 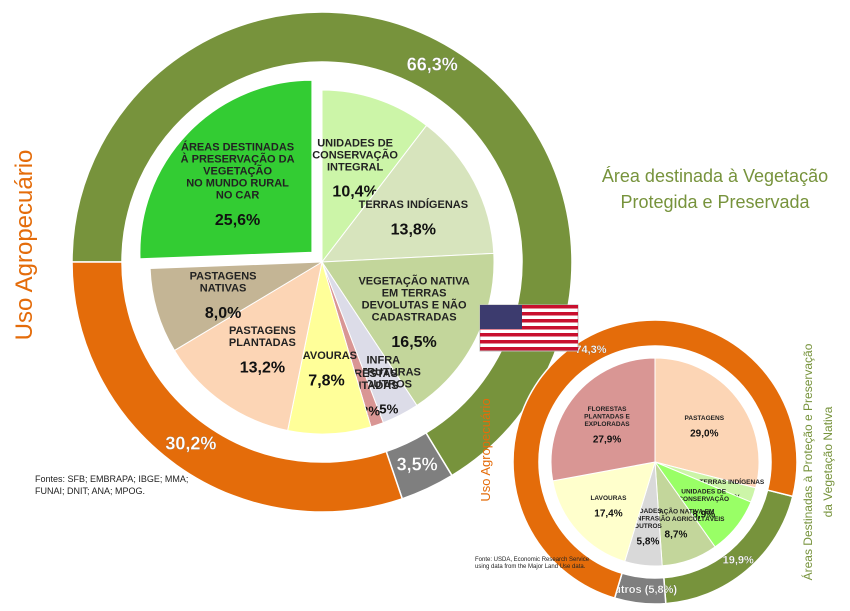 I want to click on ring-label: 66,3%, so click(x=432, y=65).